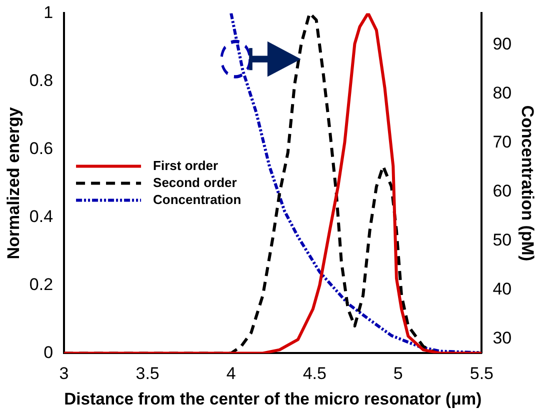 The height and width of the screenshot is (414, 543). I want to click on y2-tick-label: 90, so click(502, 44).